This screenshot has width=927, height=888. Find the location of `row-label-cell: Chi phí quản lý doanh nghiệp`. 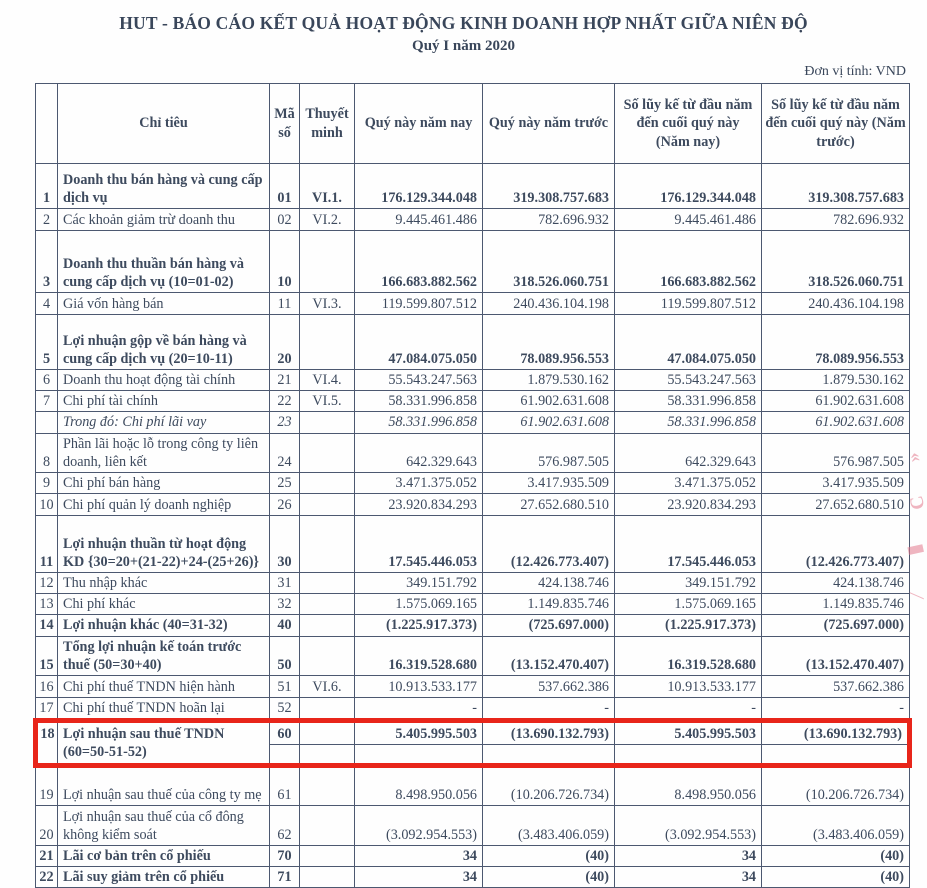

row-label-cell: Chi phí quản lý doanh nghiệp is located at coordinates (163, 505).